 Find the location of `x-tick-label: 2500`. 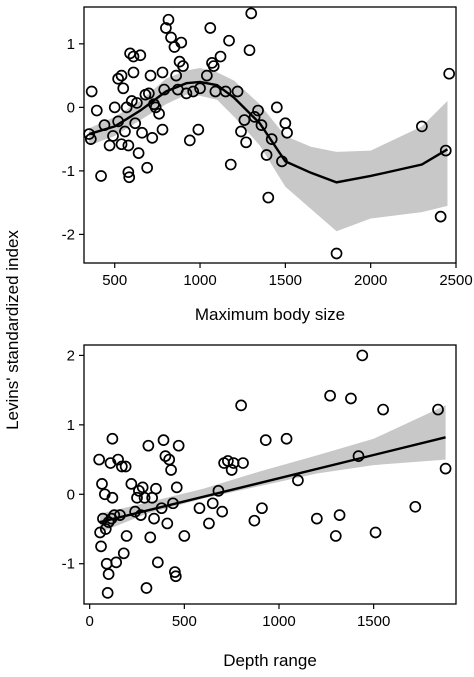

x-tick-label: 2500 is located at coordinates (455, 280).